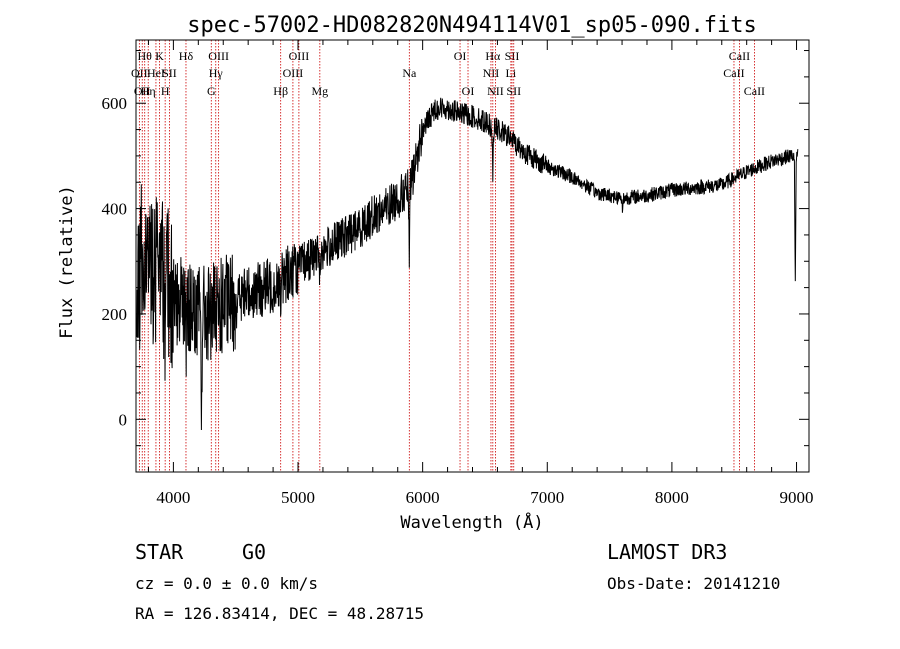 The image size is (900, 649). Describe the element at coordinates (667, 552) in the screenshot. I see `survey-name: LAMOST DR3` at that location.